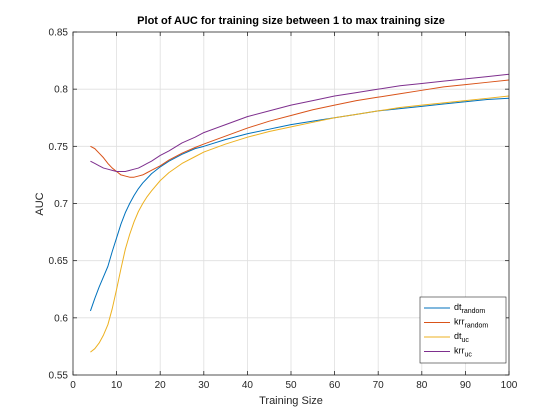 The image size is (560, 420). I want to click on x-tick-label: 60, so click(335, 385).